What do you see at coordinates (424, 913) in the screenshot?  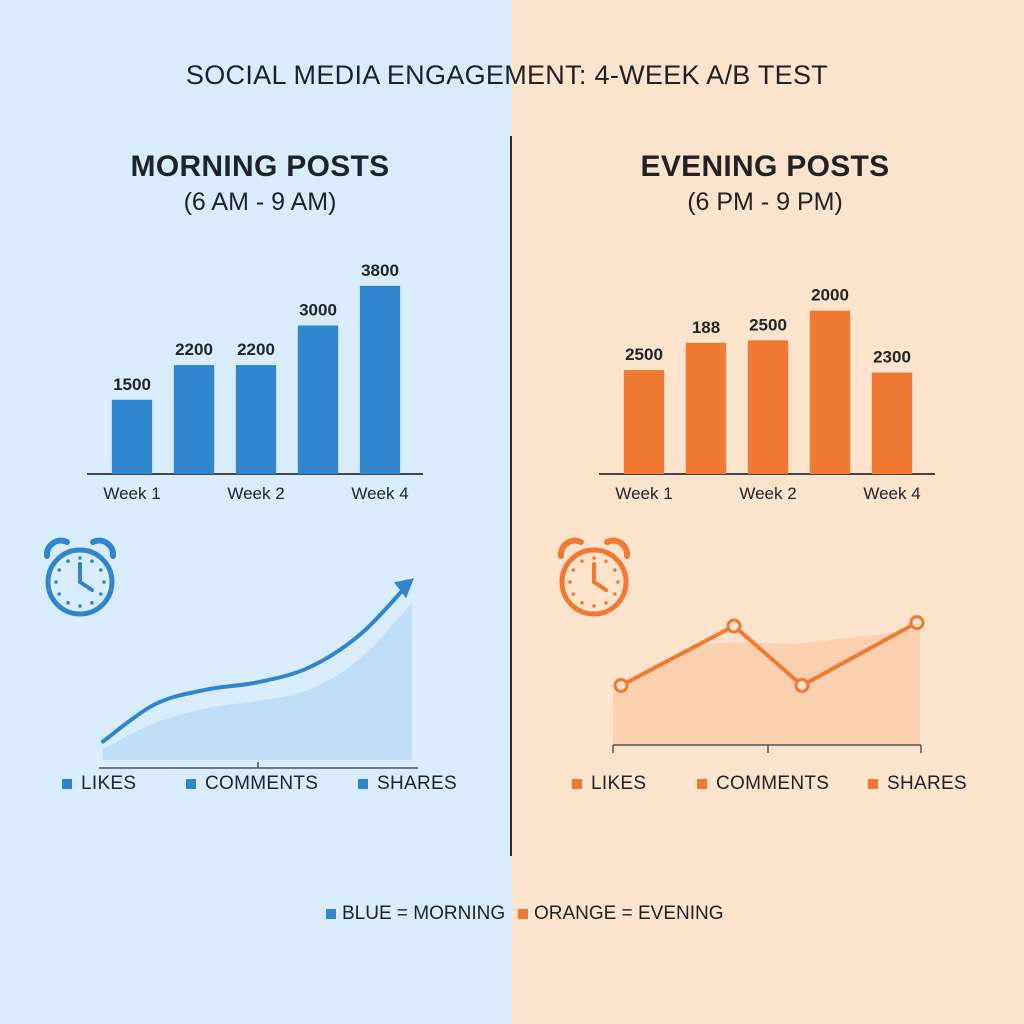 I see `legend-label: BLUE = MORNING` at bounding box center [424, 913].